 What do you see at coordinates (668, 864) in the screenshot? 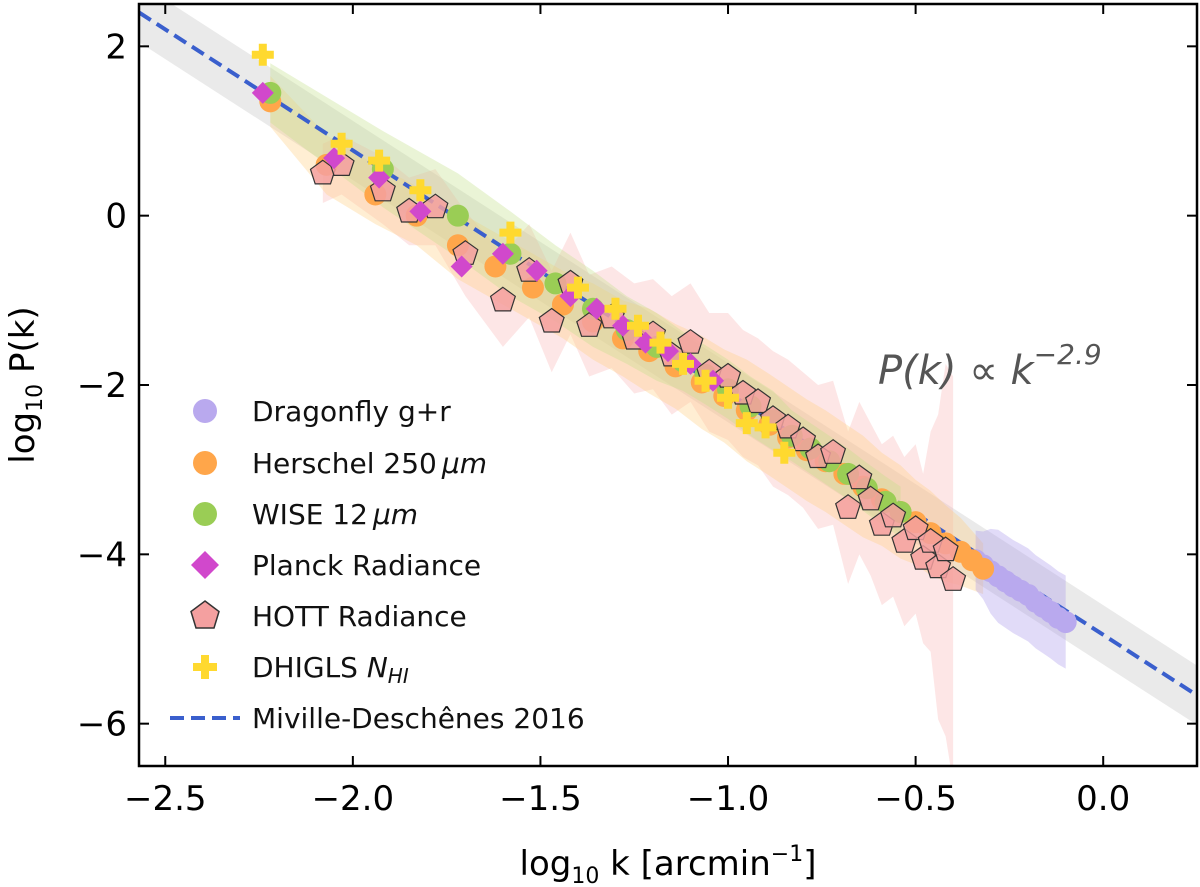
I see `x-axis-label: log10 k [arcmin−1]` at bounding box center [668, 864].